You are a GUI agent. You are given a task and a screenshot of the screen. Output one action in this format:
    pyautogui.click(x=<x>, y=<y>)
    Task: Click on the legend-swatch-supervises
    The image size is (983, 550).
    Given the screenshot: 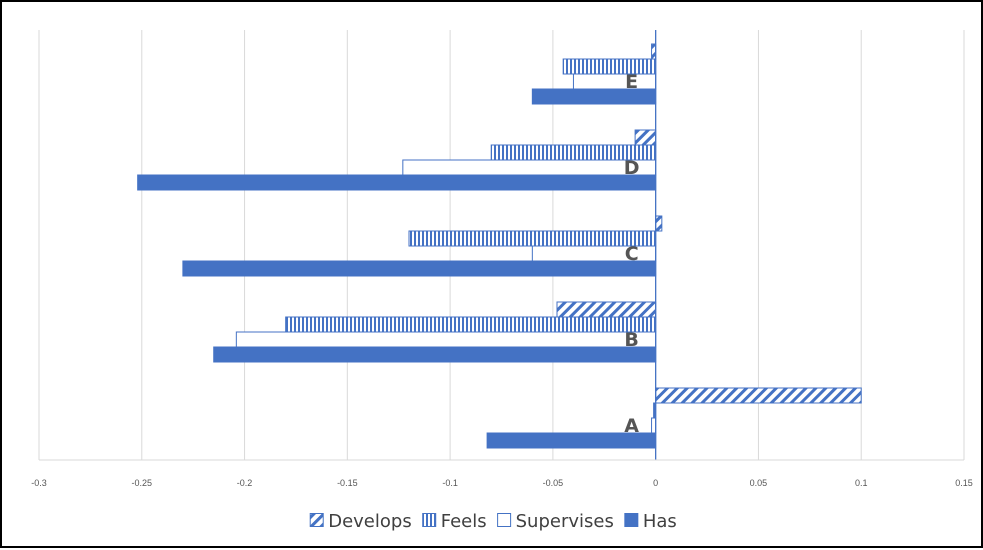 What is the action you would take?
    pyautogui.click(x=504, y=520)
    